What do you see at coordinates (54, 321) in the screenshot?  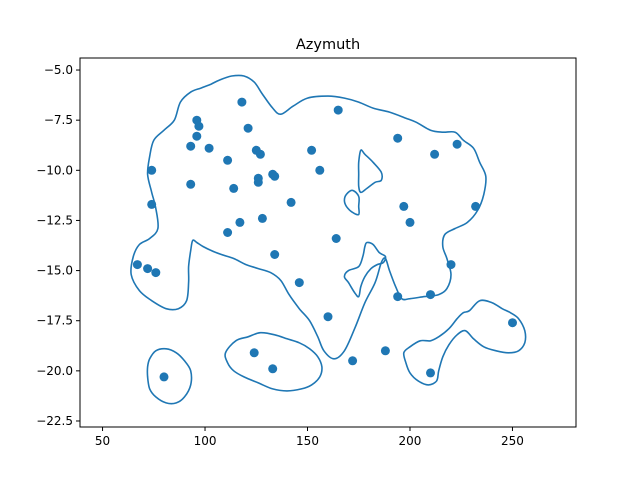 I see `y-tick-label: −17.5` at bounding box center [54, 321].